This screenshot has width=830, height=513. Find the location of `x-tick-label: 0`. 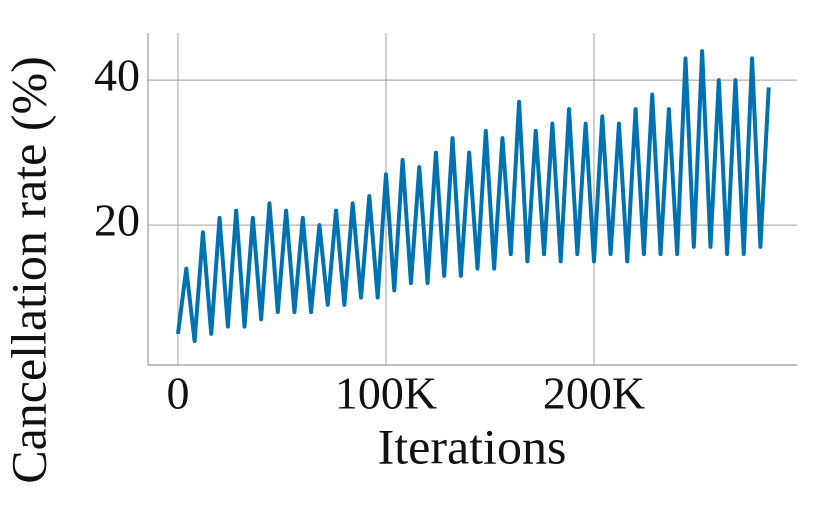

x-tick-label: 0 is located at coordinates (177, 393).